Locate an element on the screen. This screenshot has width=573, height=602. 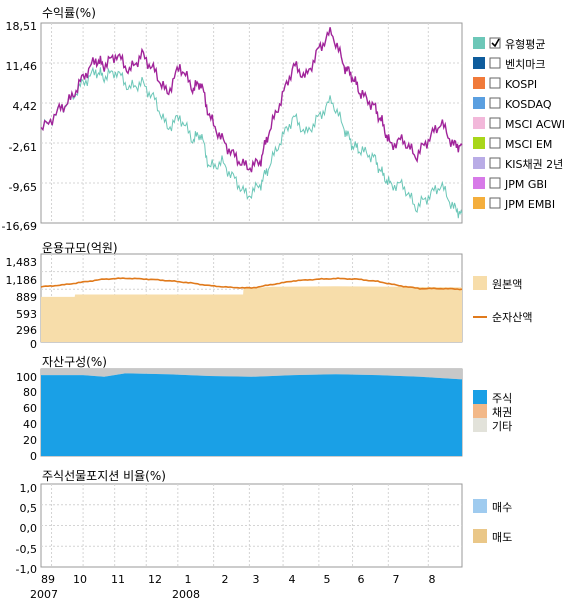
legend-item: 순자산액 is located at coordinates (502, 316).